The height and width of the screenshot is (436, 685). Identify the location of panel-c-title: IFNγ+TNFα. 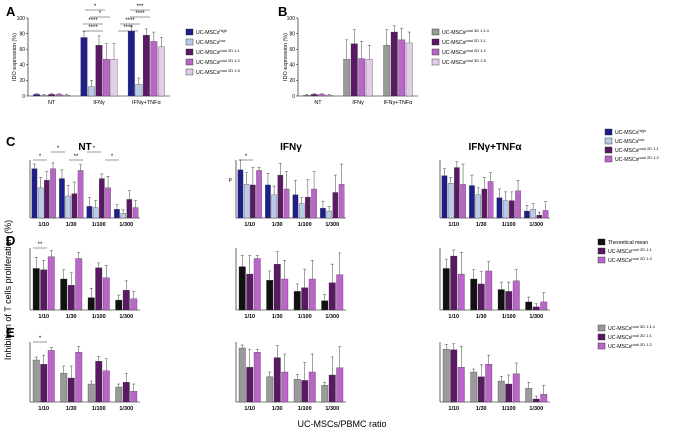
(495, 147).